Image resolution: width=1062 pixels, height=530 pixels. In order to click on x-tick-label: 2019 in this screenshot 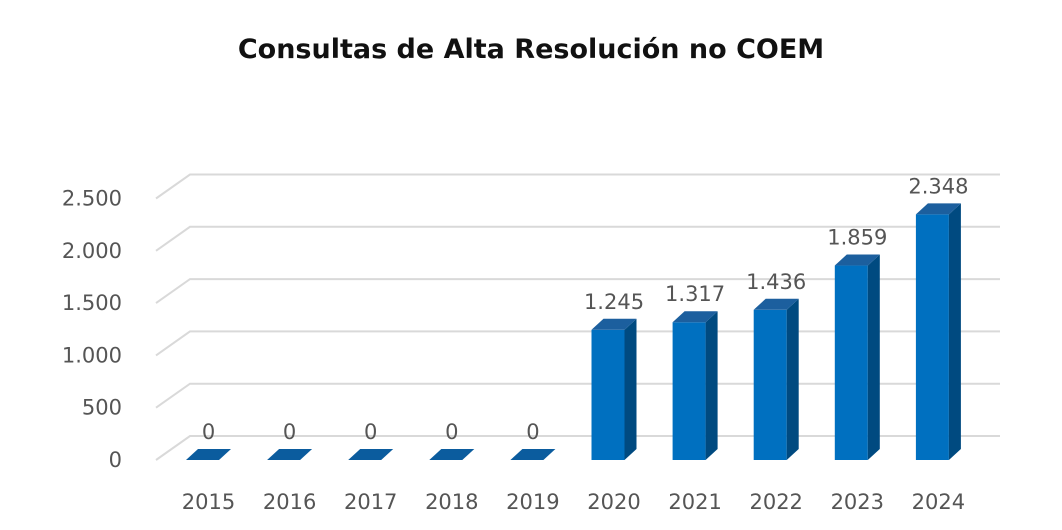, I will do `click(532, 502)`.